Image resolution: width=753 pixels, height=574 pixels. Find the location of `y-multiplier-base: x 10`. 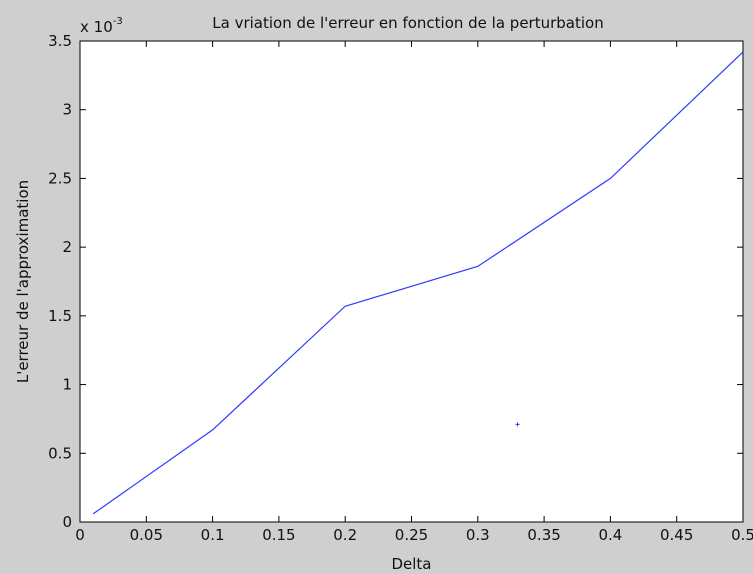

y-multiplier-base: x 10 is located at coordinates (96, 27).